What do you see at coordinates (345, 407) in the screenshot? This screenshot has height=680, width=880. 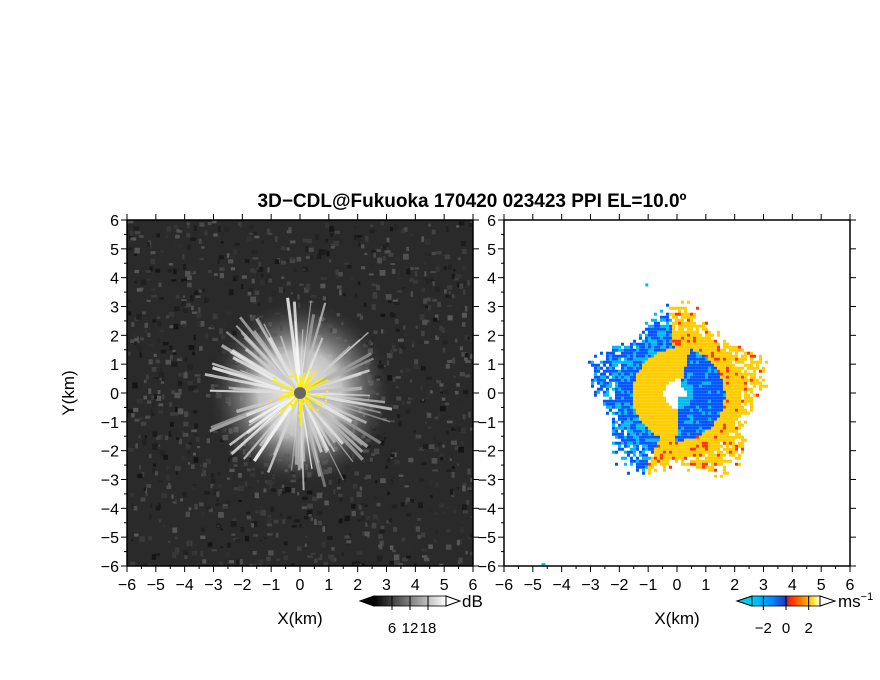 I see `reflectivity-ray` at bounding box center [345, 407].